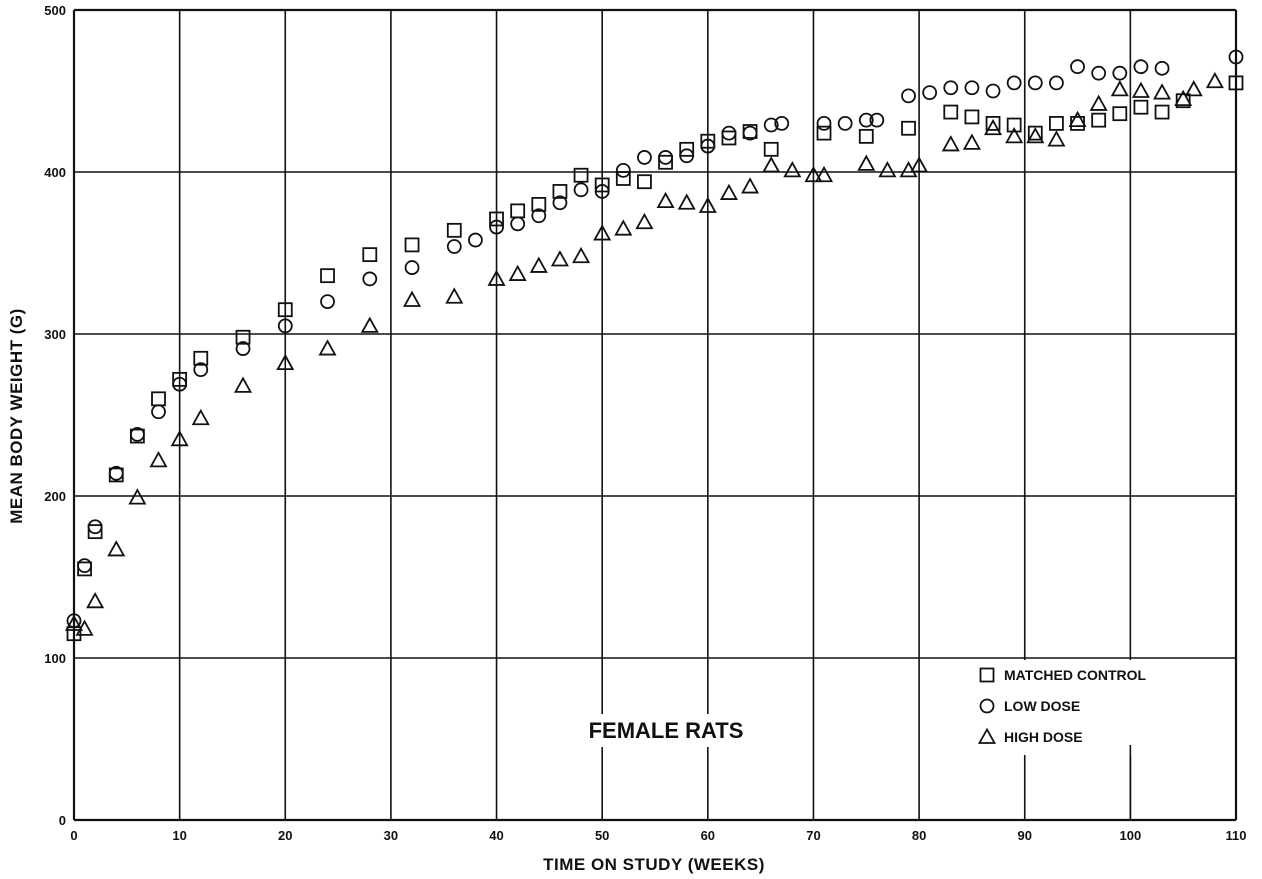  Describe the element at coordinates (496, 835) in the screenshot. I see `x-tick-label: 40` at that location.